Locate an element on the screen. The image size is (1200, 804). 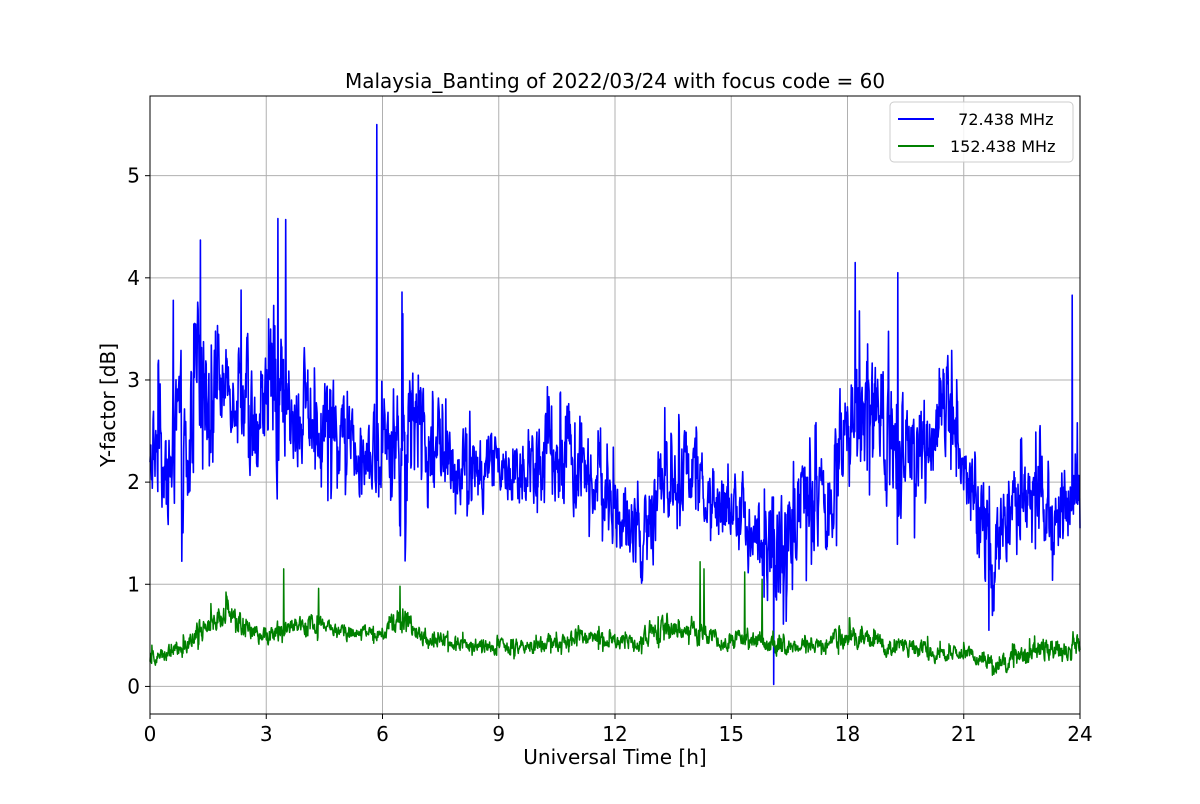
y-tick-label: 5 is located at coordinates (133, 176).